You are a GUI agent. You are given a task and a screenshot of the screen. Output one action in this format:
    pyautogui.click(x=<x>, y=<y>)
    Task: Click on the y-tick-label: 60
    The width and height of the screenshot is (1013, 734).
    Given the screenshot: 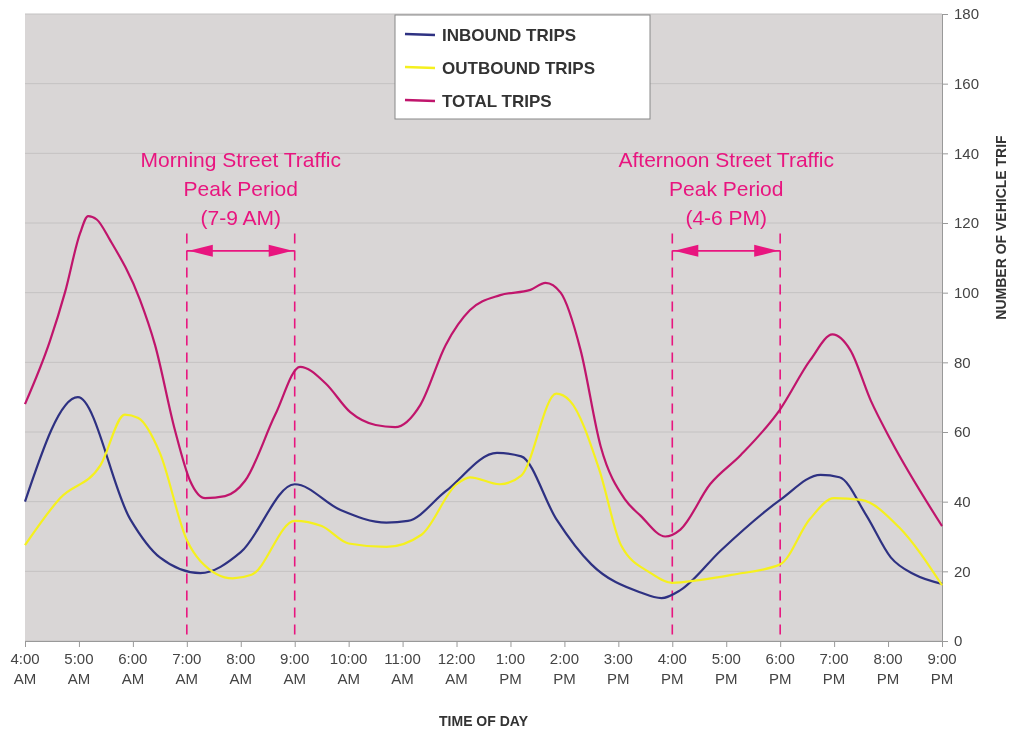 What is the action you would take?
    pyautogui.click(x=962, y=432)
    